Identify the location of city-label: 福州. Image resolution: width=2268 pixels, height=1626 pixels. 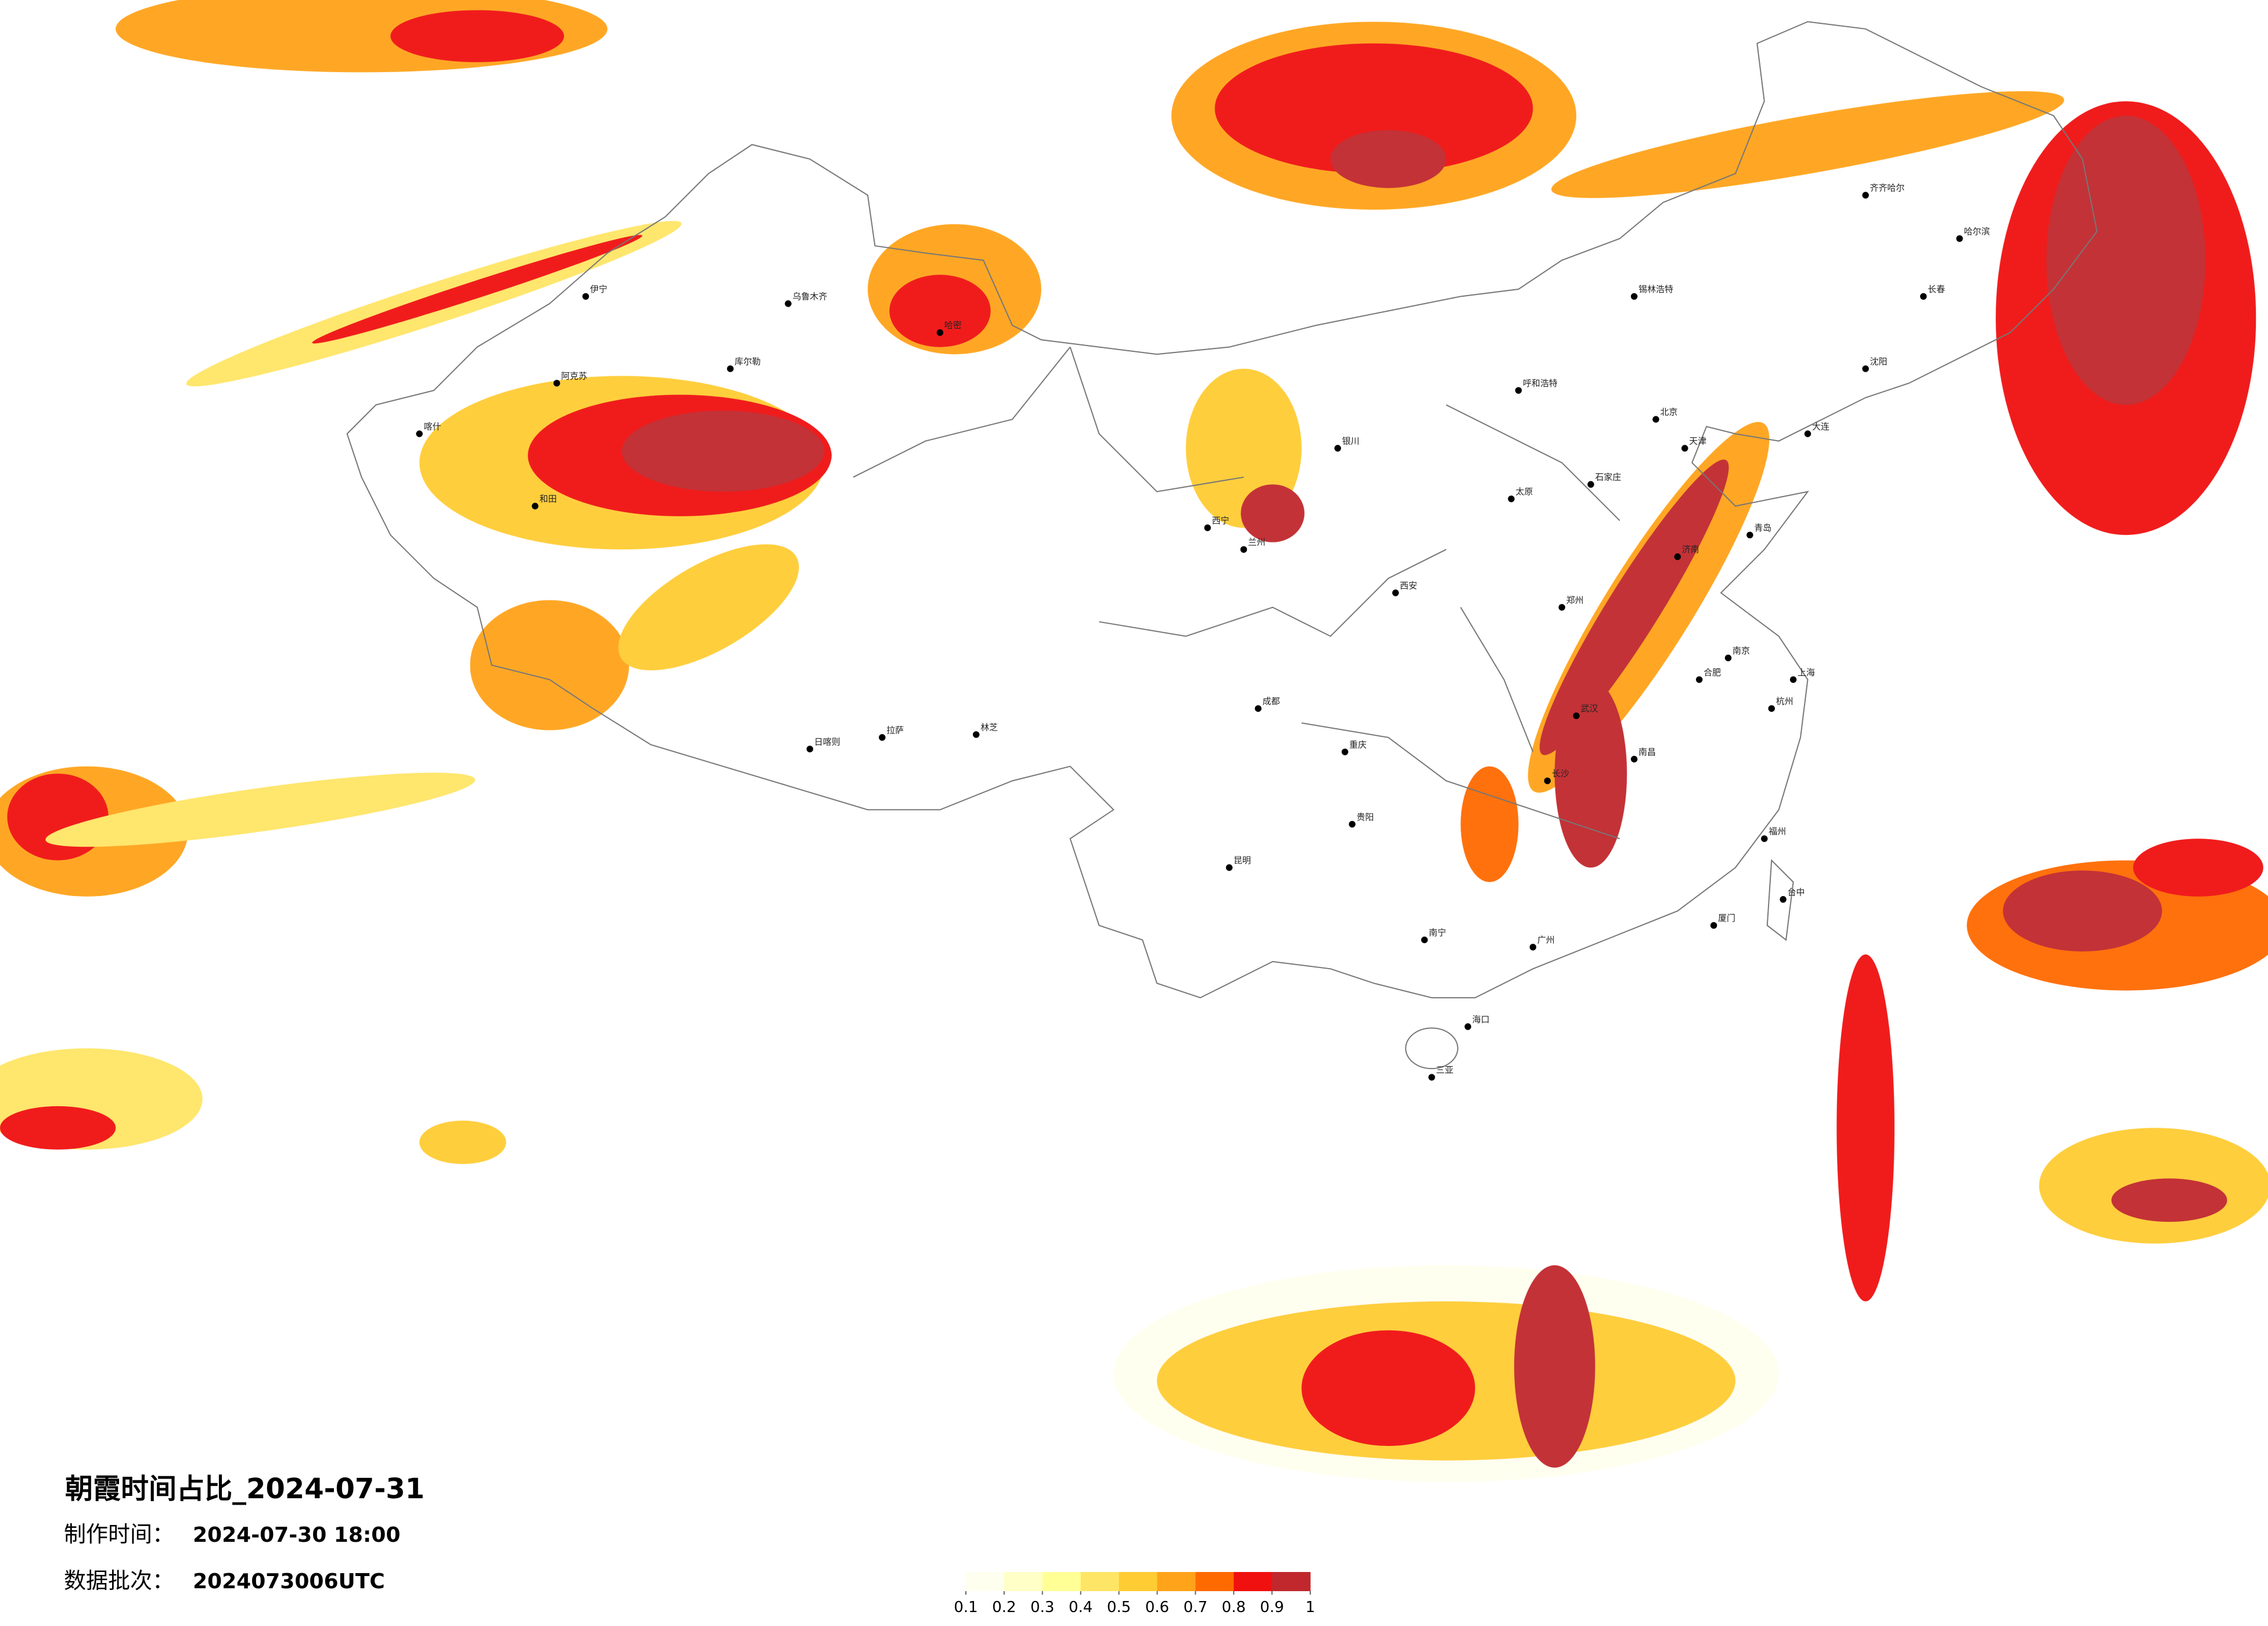
(1777, 831).